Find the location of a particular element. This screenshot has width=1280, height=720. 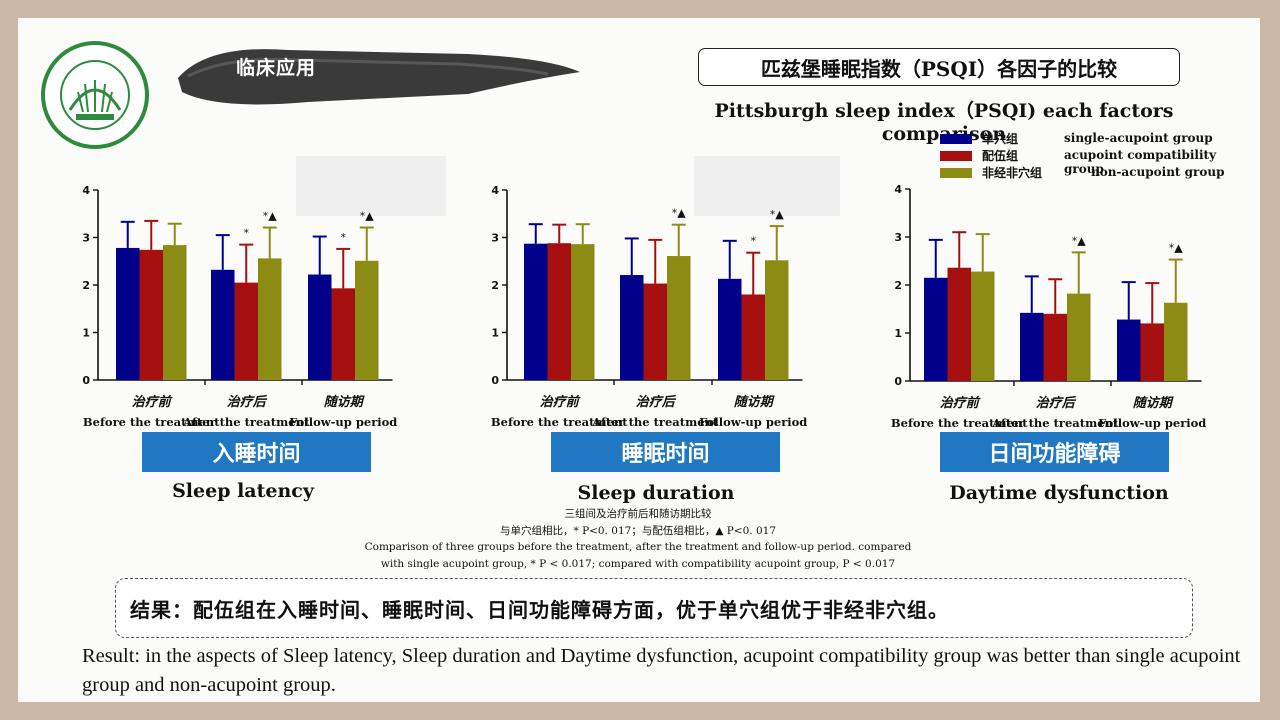

panel-badge-sleep-duration: 睡眠时间 is located at coordinates (665, 452).